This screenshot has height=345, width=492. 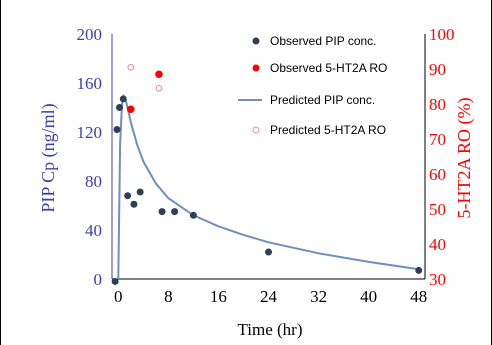 I want to click on legend-label-observed-ro: Observed 5-HT2A RO, so click(x=328, y=68).